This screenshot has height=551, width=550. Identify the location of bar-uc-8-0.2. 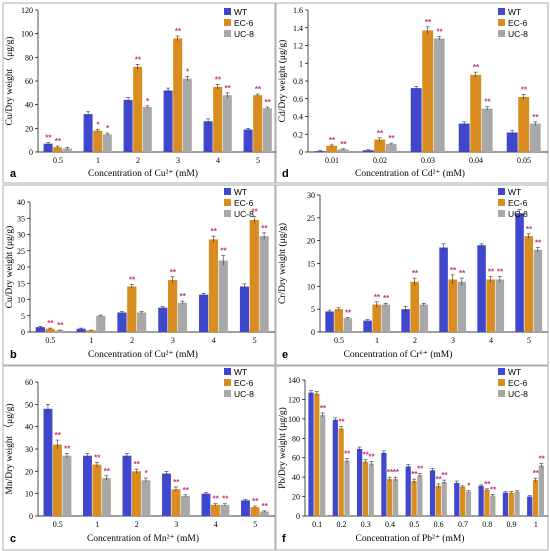
(347, 488).